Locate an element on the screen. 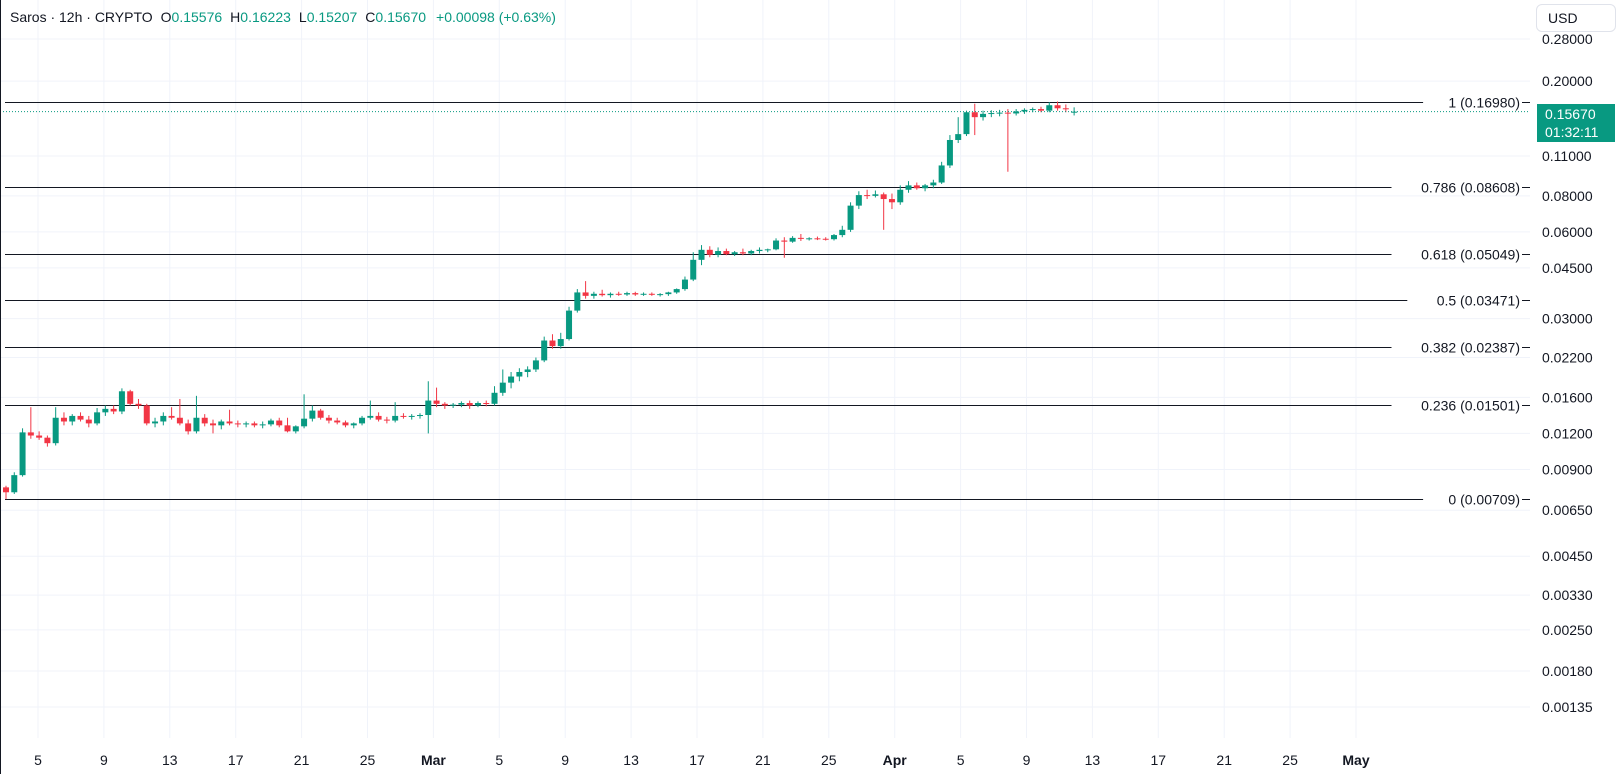 The image size is (1622, 774). y-tick-label: 0.11000 is located at coordinates (1567, 156).